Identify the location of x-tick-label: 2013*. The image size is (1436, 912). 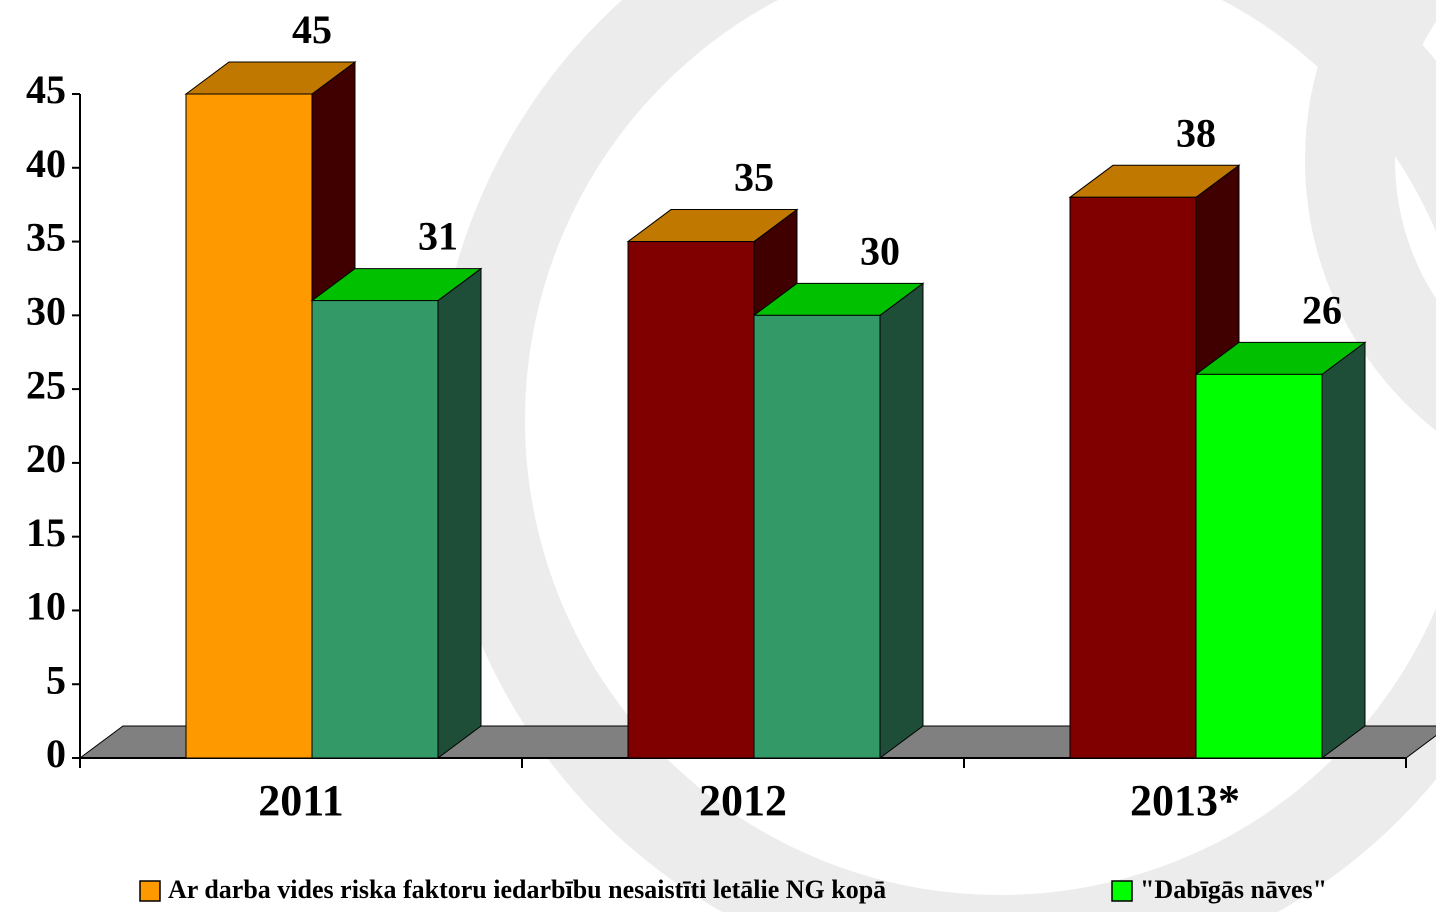
(1185, 800).